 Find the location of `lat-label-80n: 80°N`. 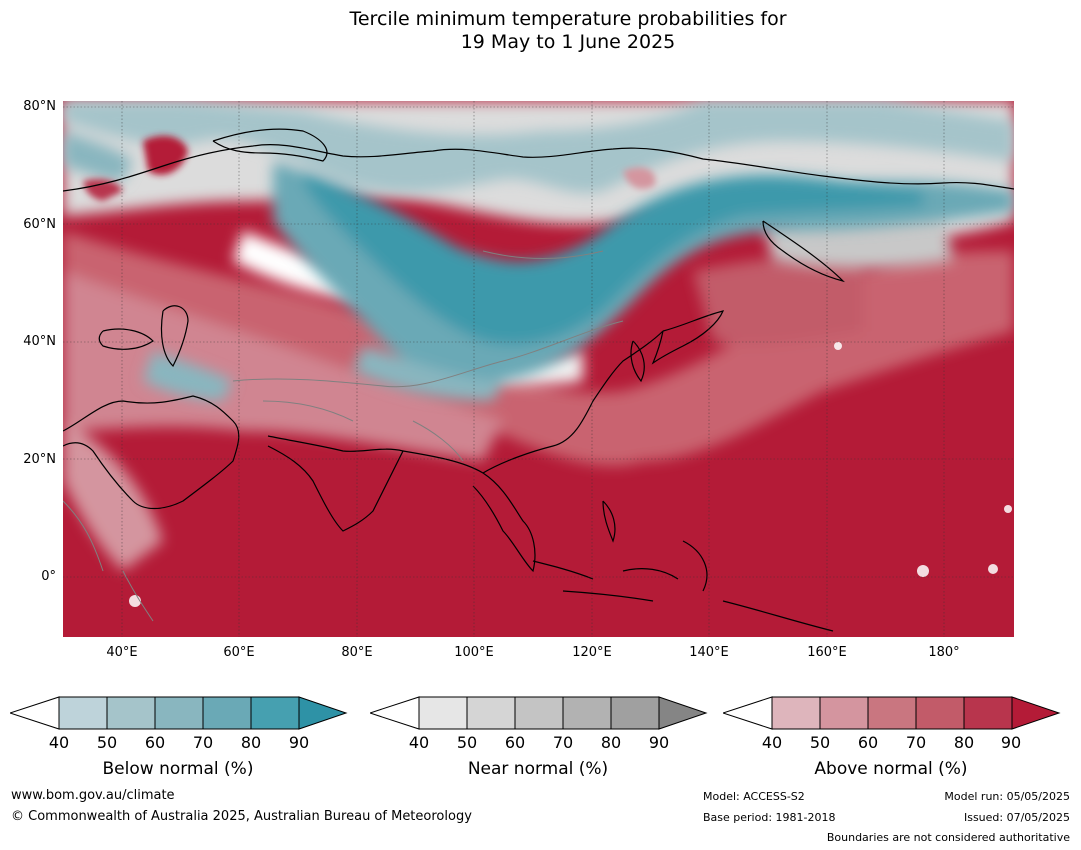

lat-label-80n: 80°N is located at coordinates (39, 106).